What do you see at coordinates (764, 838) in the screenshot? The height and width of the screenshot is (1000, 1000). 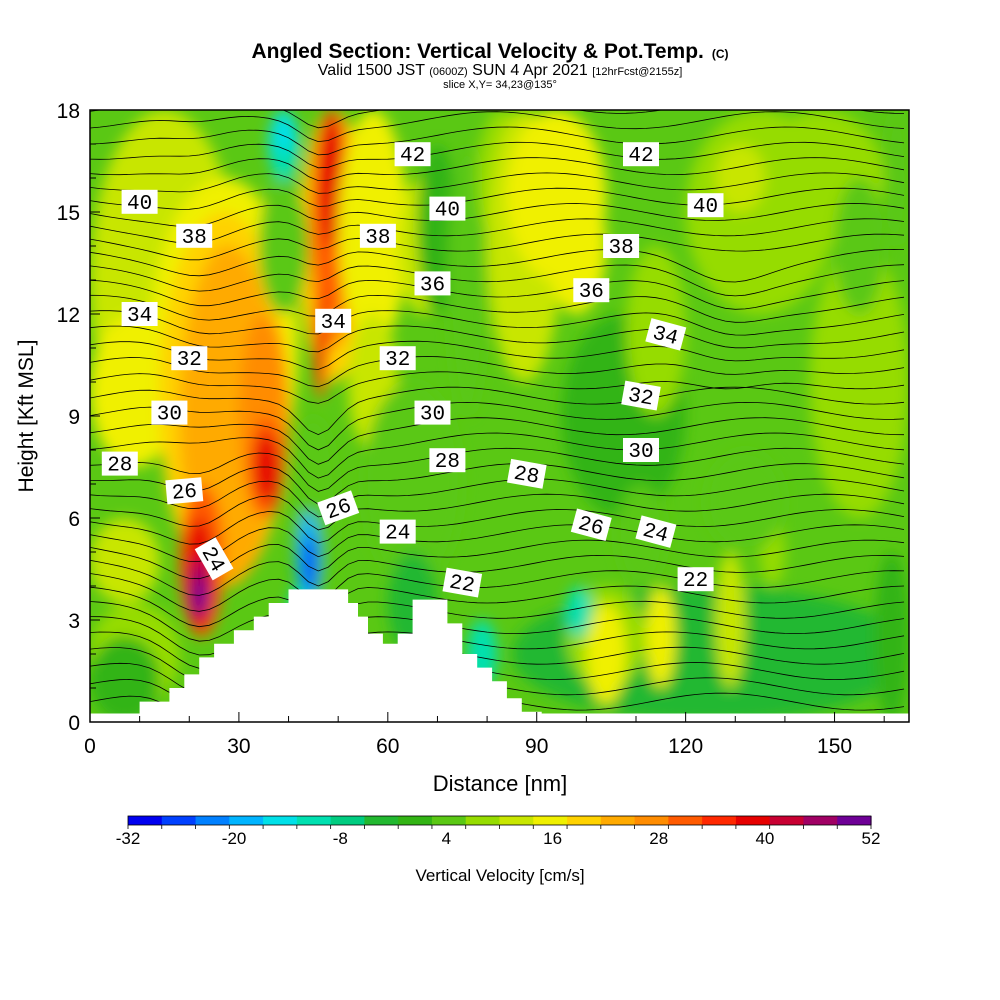 I see `colorbar-tick-label: 40` at bounding box center [764, 838].